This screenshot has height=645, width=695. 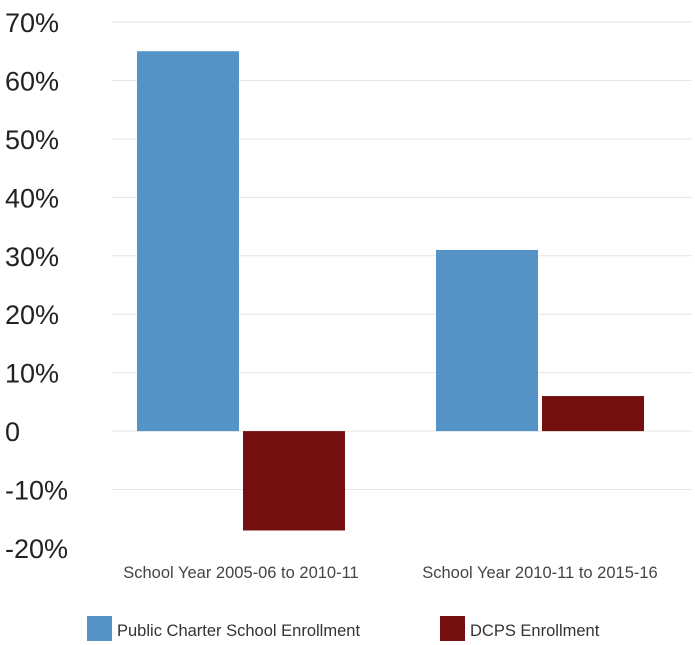 I want to click on y-axis-tick-labels: -20% -10% 0 10% 20% 30% 40% 50% 60% 70%, so click(x=36, y=286).